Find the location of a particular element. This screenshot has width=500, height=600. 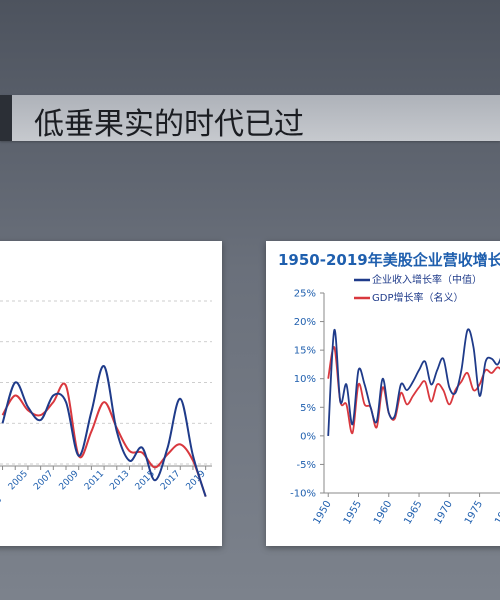

chart-title: 1950-2019年美股企业营收增长 is located at coordinates (389, 260).